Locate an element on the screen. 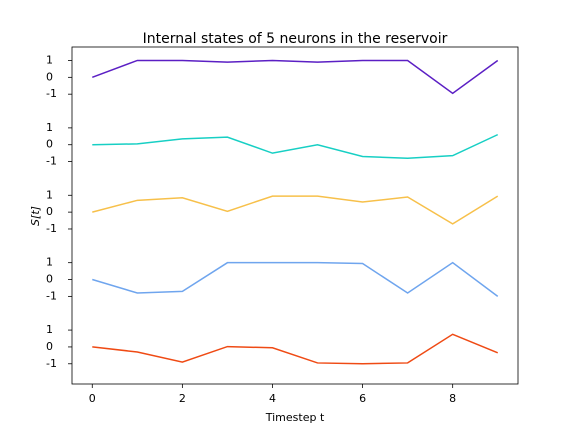 The width and height of the screenshot is (576, 432). x-tick-label: 0 is located at coordinates (92, 398).